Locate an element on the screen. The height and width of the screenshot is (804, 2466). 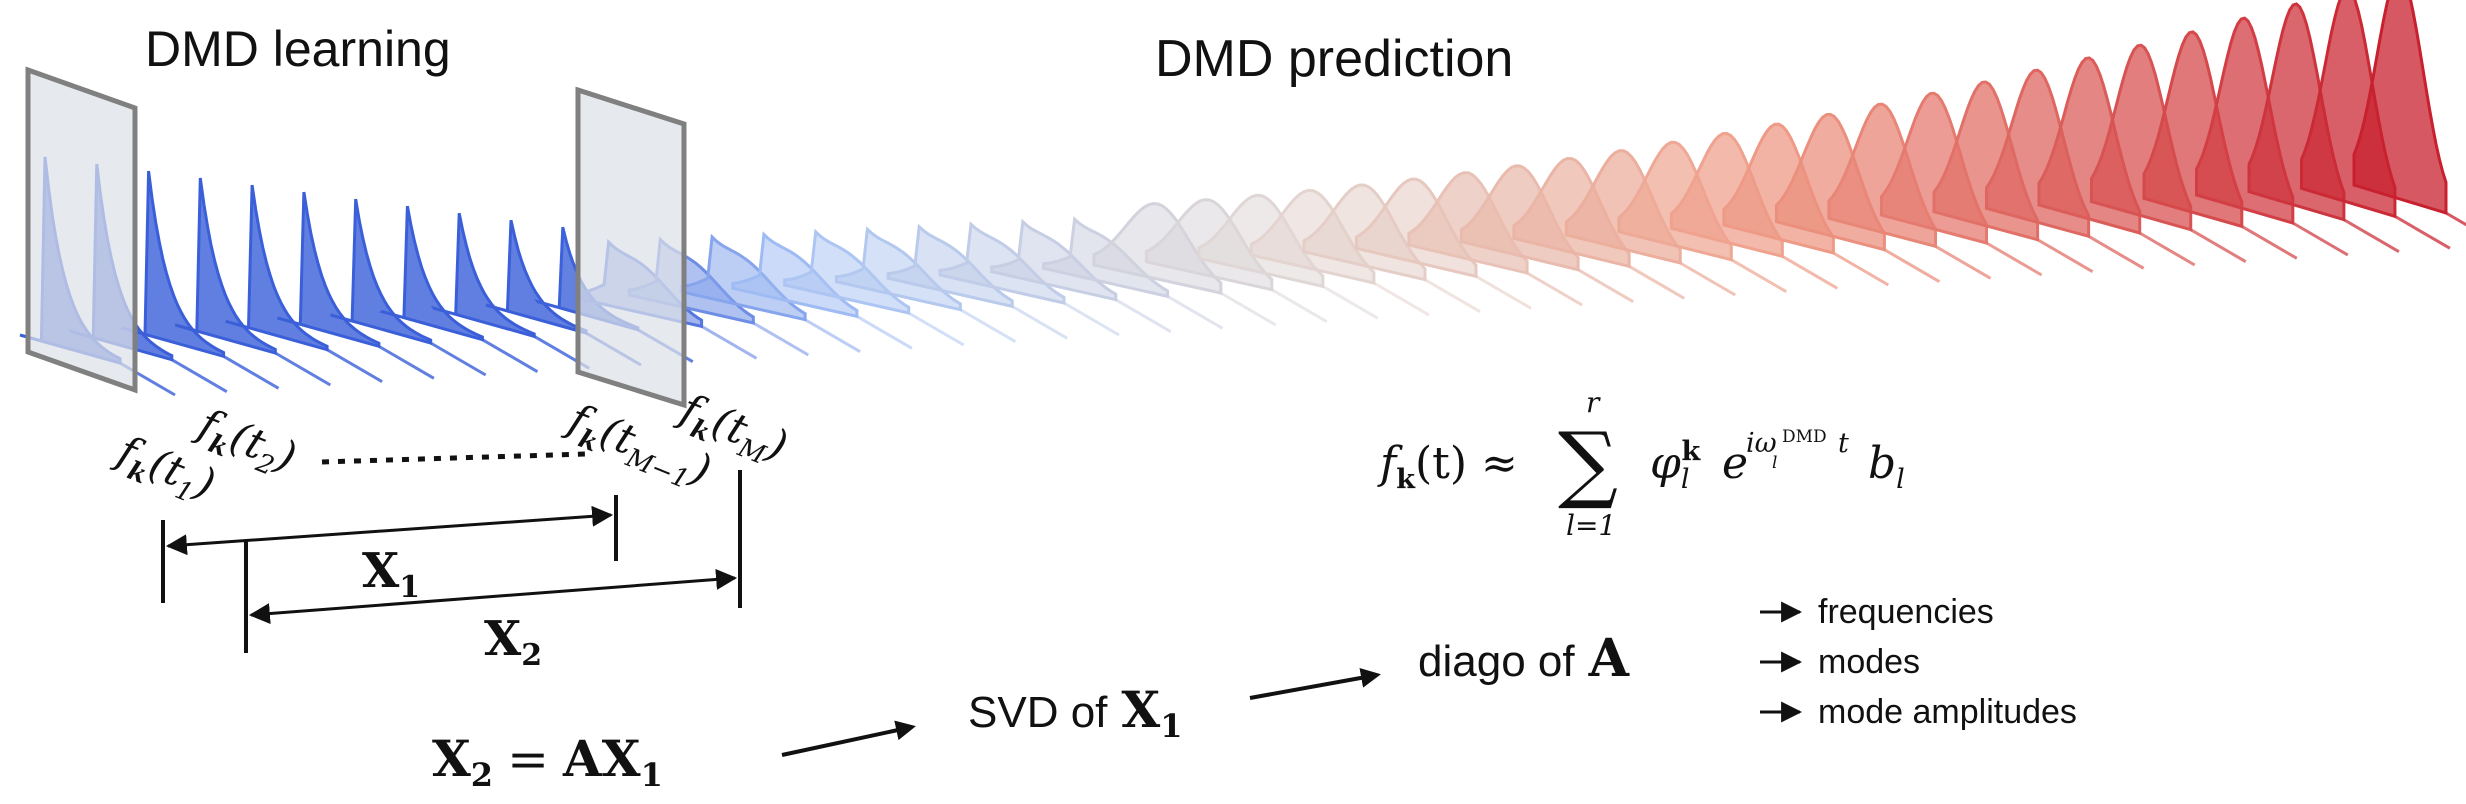
svg-text: frequencies is located at coordinates (1906, 612).